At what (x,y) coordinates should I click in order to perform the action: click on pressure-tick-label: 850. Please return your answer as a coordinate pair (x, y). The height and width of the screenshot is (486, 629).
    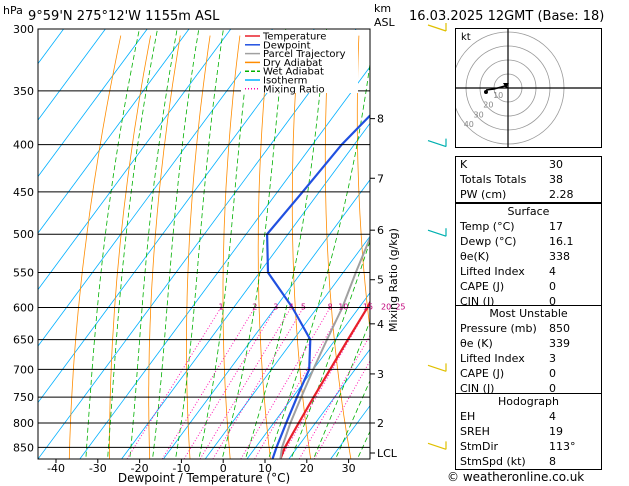
    Looking at the image, I should click on (23, 447).